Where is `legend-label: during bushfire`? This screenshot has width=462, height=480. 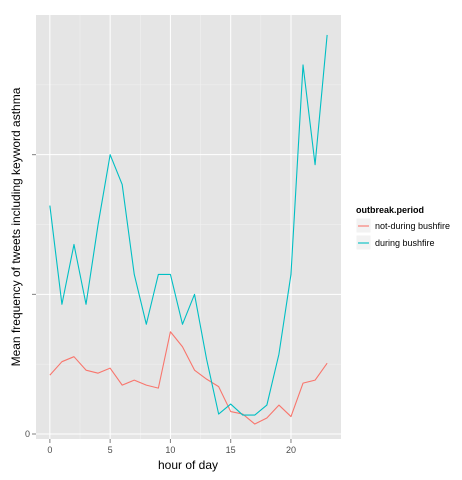 legend-label: during bushfire is located at coordinates (405, 243).